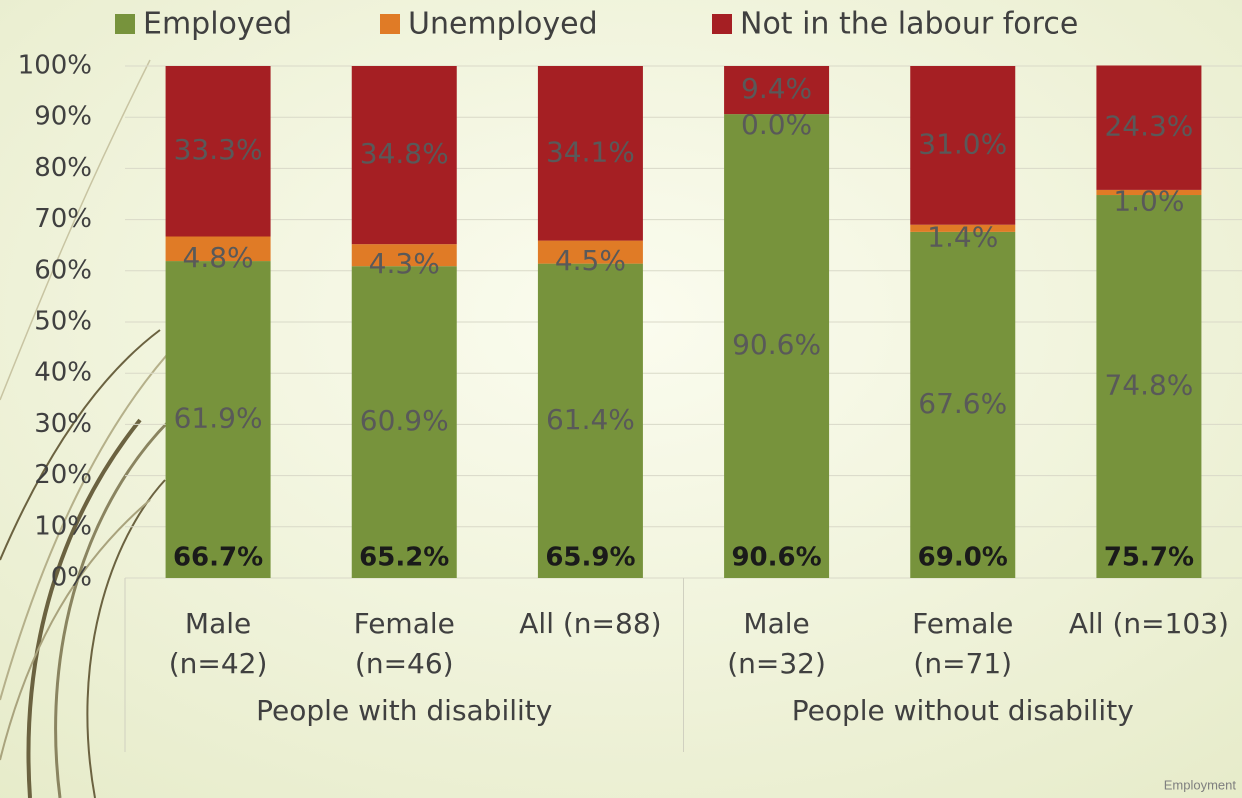  Describe the element at coordinates (217, 24) in the screenshot. I see `legend-label: Employed` at that location.